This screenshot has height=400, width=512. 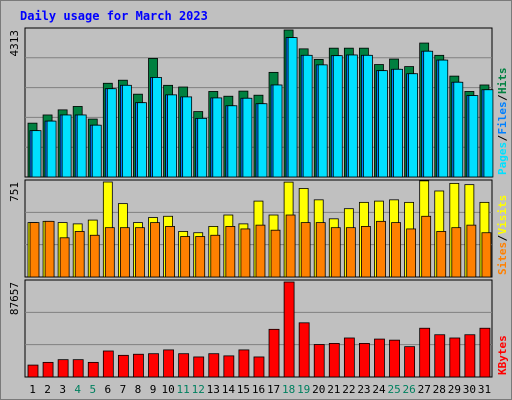 What do you see at coordinates (502, 81) in the screenshot?
I see `legend-hits: Hits` at bounding box center [502, 81].